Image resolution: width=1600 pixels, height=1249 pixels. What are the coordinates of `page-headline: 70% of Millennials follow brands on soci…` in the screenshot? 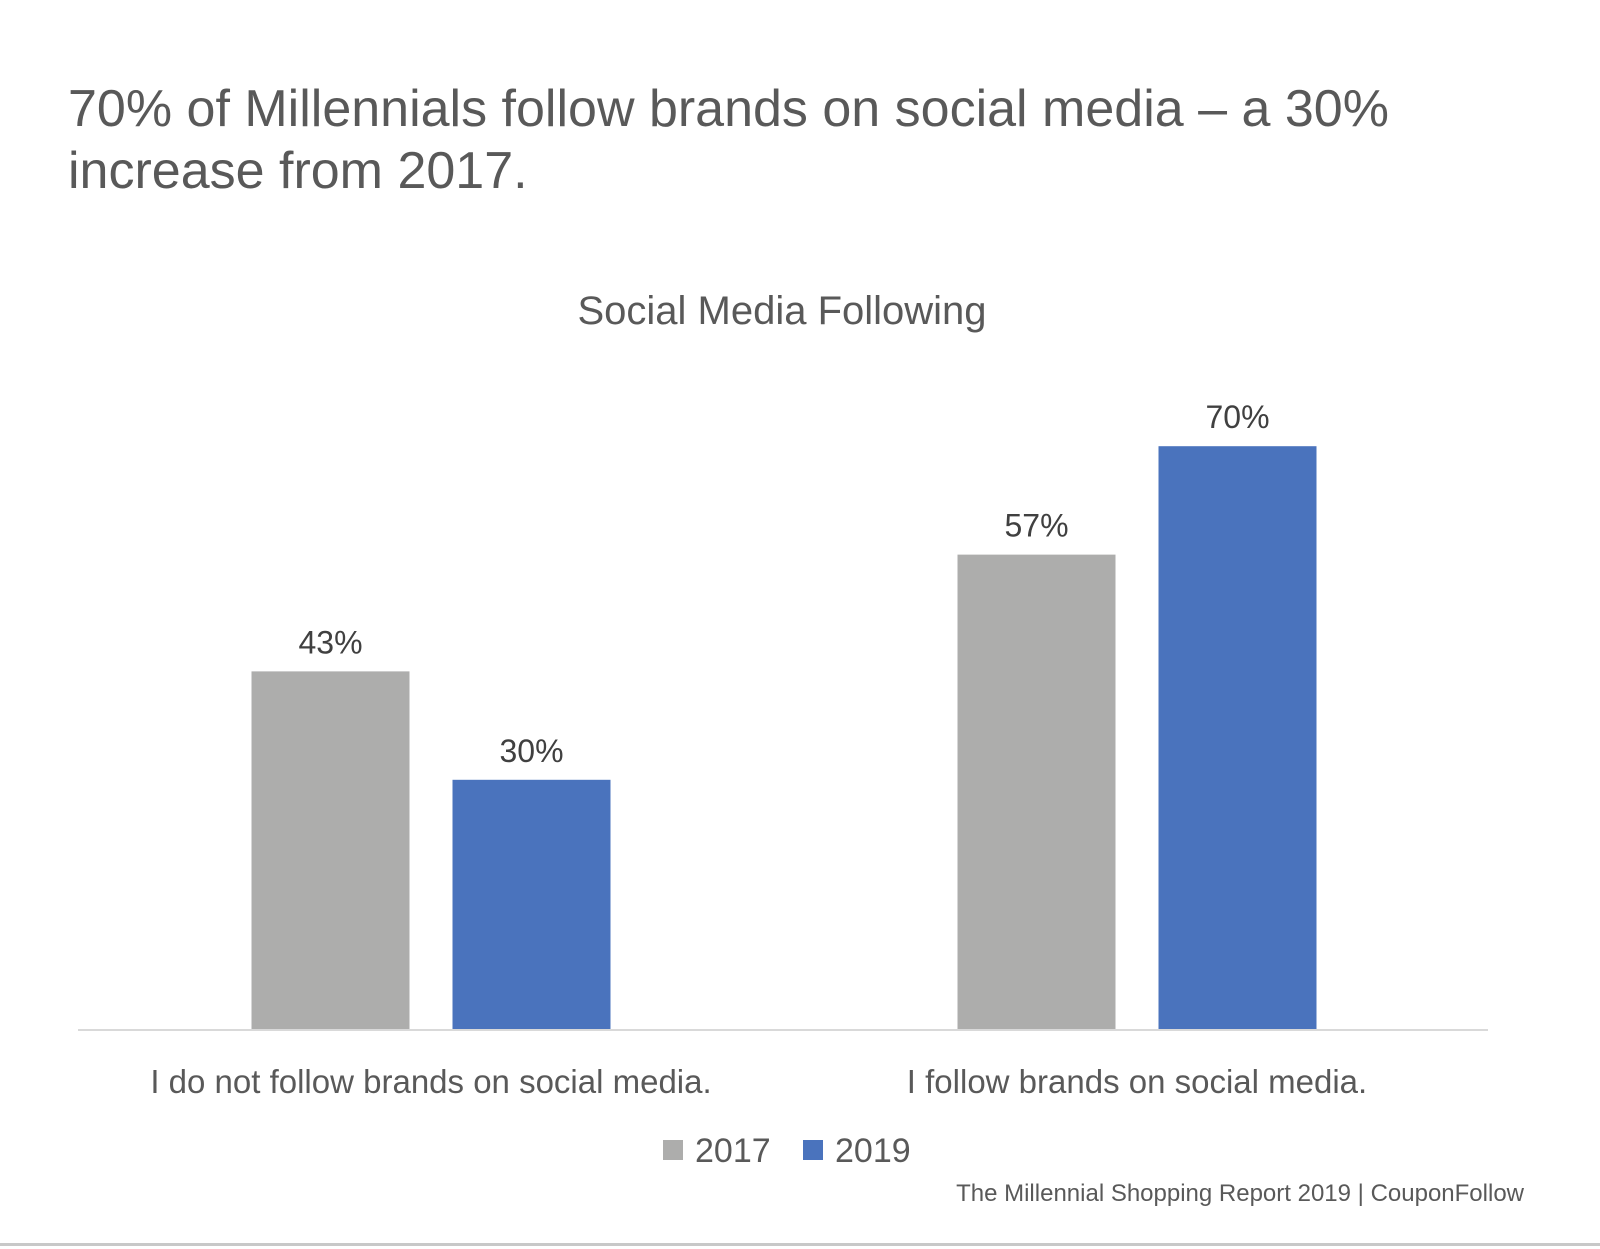 It's located at (728, 140).